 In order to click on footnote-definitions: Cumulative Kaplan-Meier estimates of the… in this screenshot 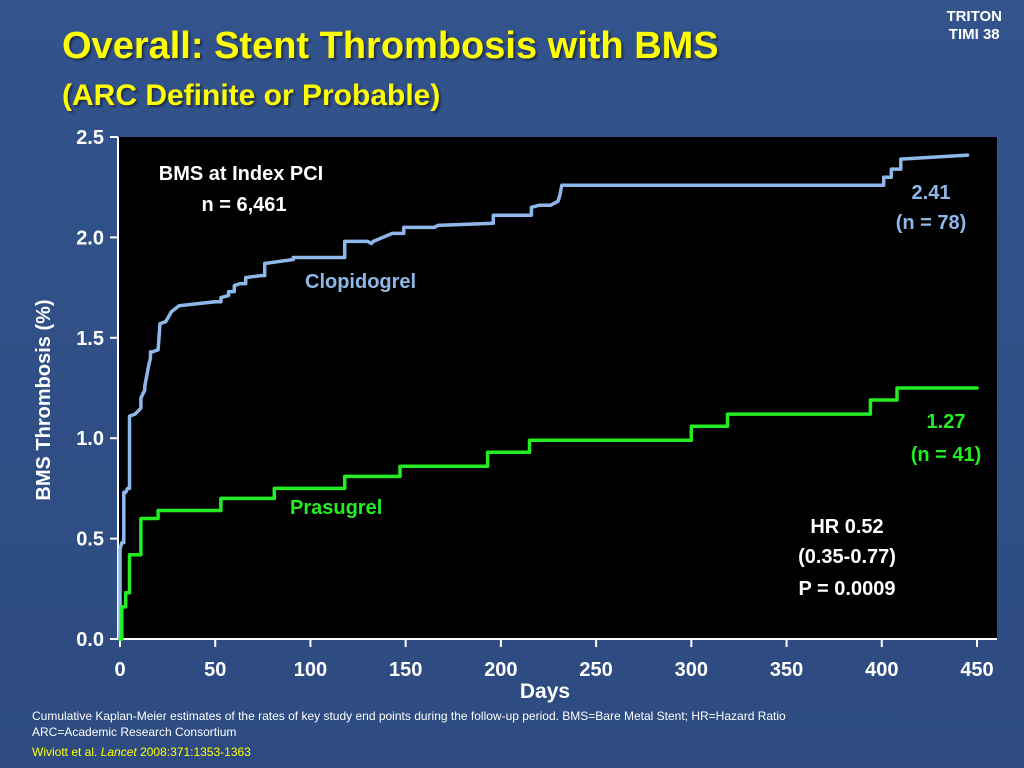, I will do `click(409, 716)`.